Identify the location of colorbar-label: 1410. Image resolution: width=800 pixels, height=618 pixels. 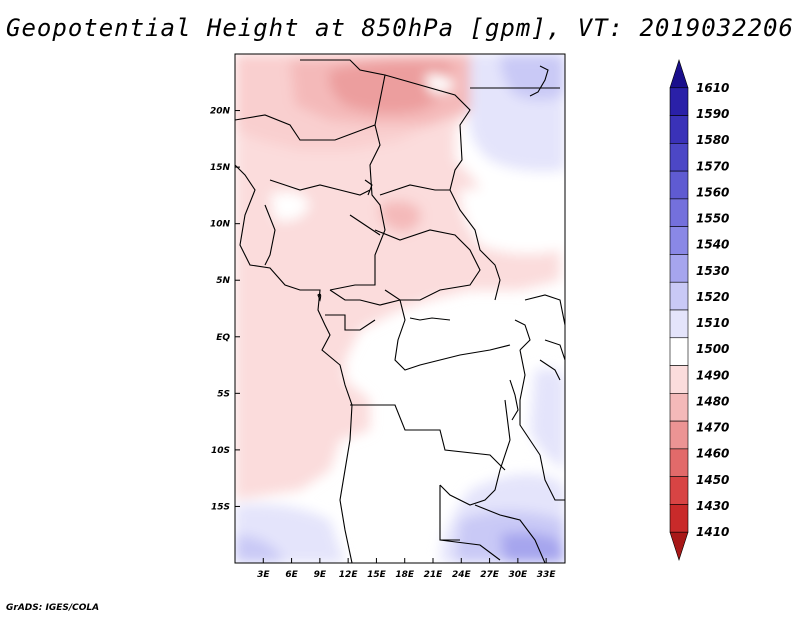
(712, 532).